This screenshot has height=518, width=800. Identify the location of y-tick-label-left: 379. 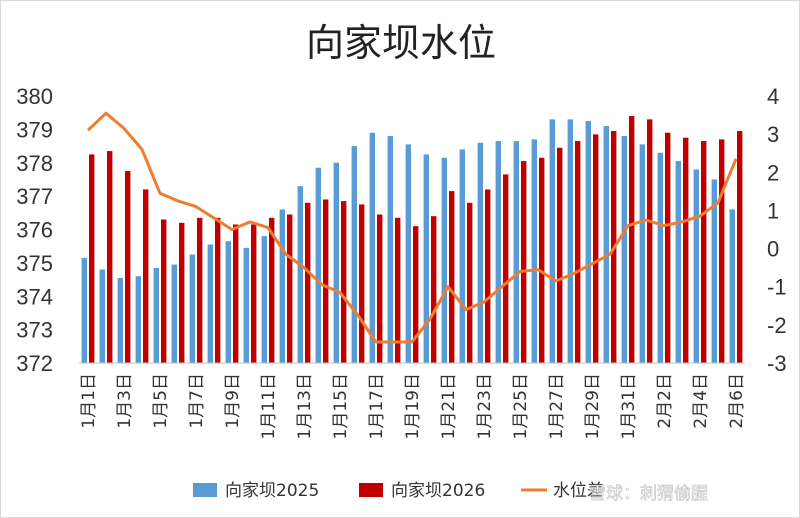
(34, 129).